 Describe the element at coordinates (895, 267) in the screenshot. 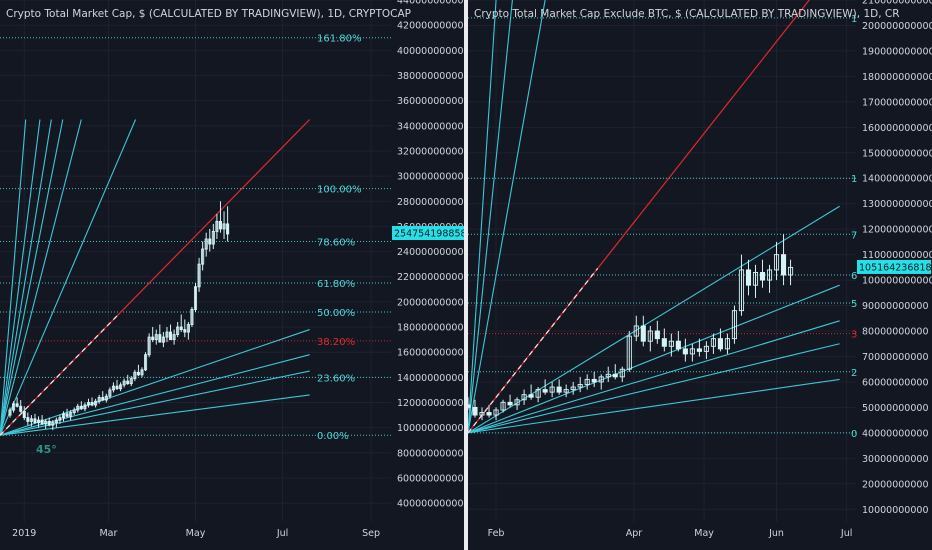

I see `last-price-value: 105164236818` at that location.